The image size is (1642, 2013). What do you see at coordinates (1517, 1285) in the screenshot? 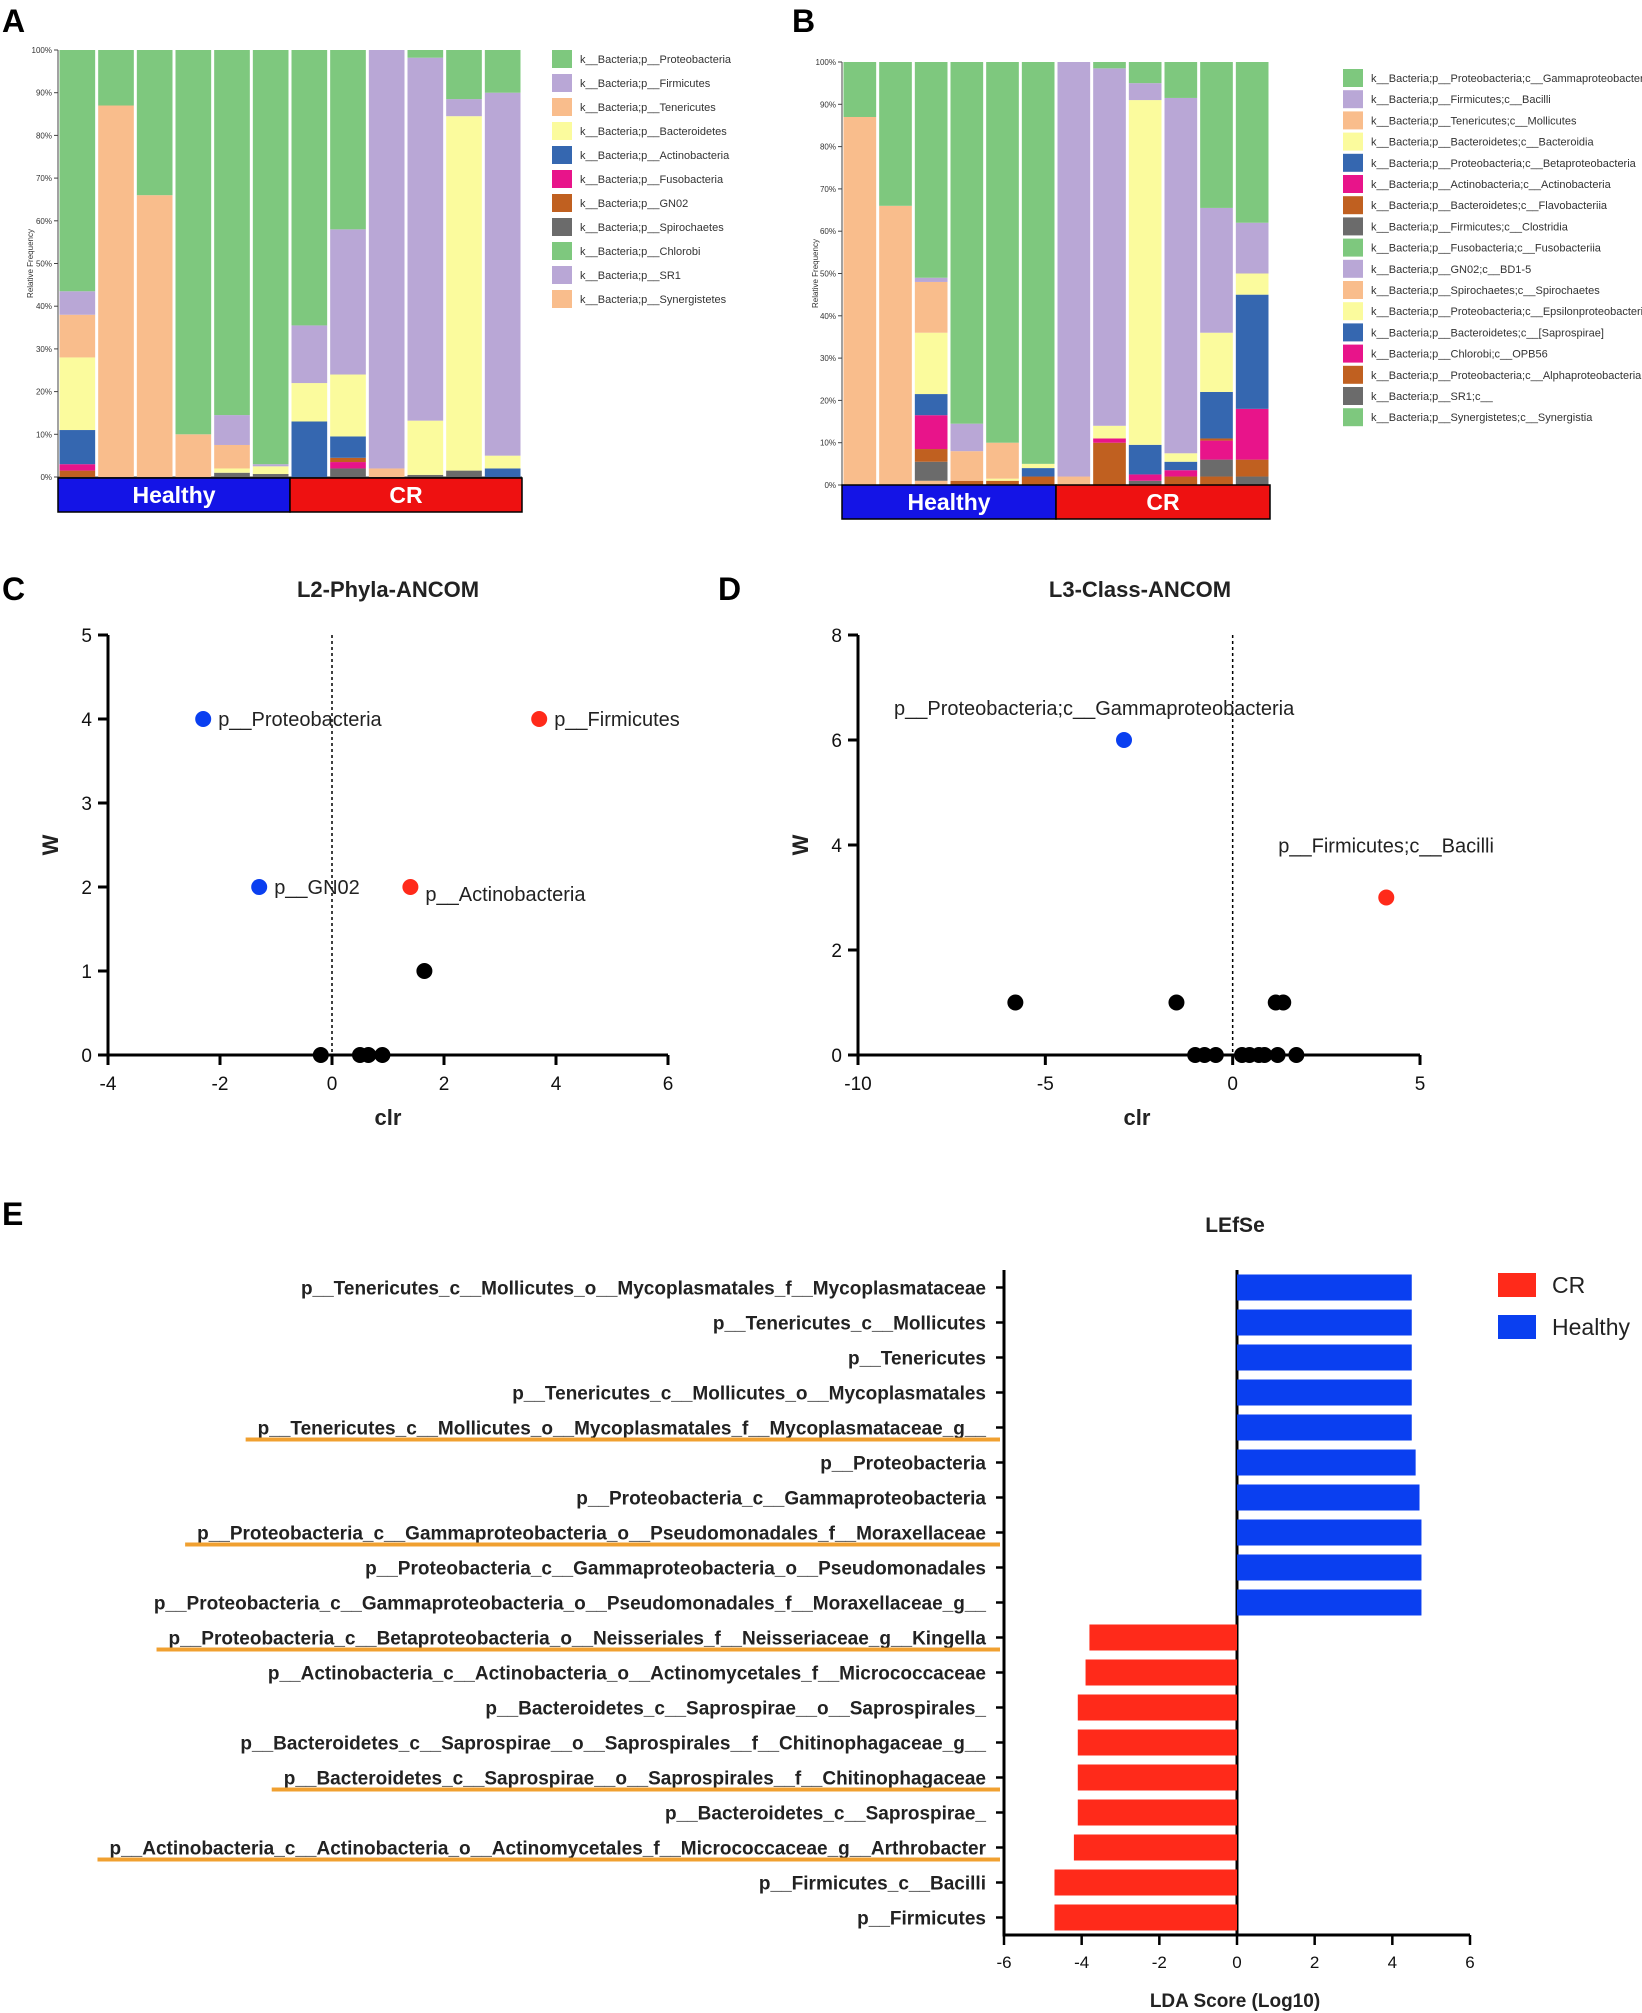
I see `legend-swatch-cr` at bounding box center [1517, 1285].